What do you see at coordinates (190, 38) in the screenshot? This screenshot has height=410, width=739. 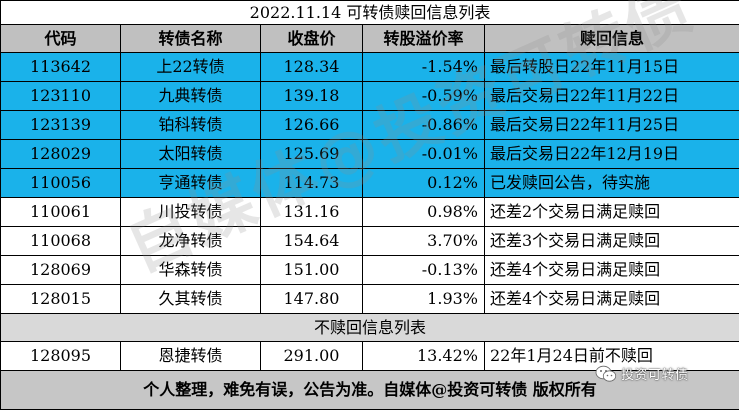 I see `header-name: 转债名称` at bounding box center [190, 38].